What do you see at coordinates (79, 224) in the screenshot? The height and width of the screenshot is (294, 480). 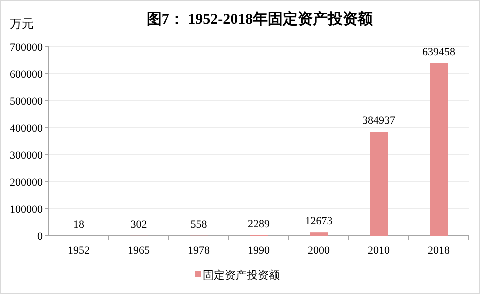 I see `data-label: 18` at bounding box center [79, 224].